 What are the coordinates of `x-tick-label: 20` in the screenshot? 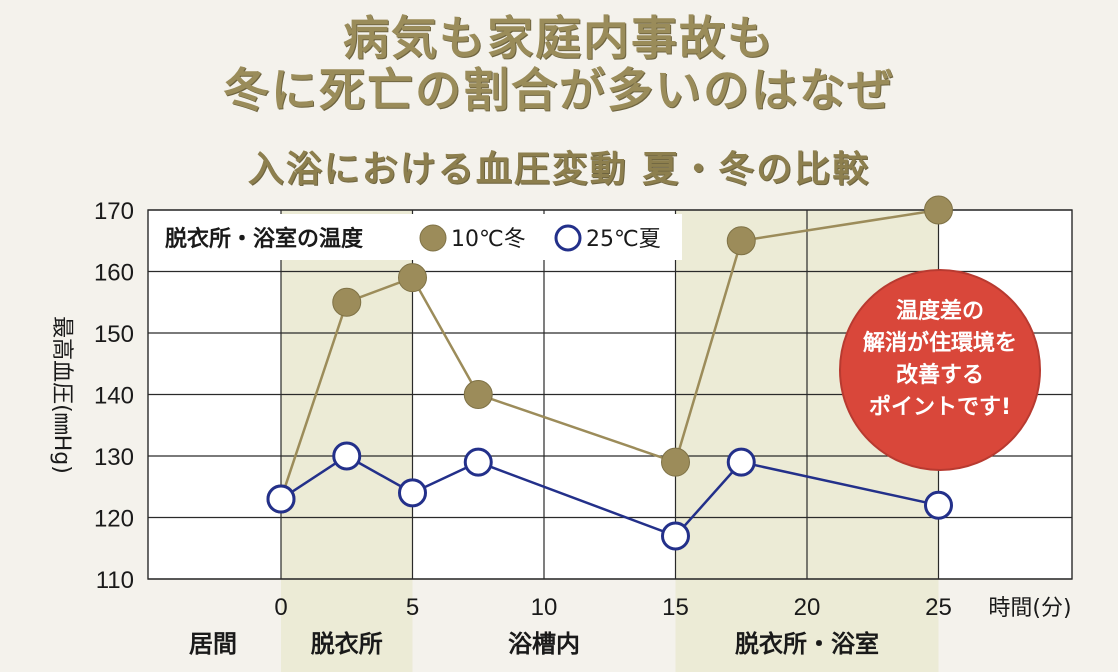 It's located at (807, 607).